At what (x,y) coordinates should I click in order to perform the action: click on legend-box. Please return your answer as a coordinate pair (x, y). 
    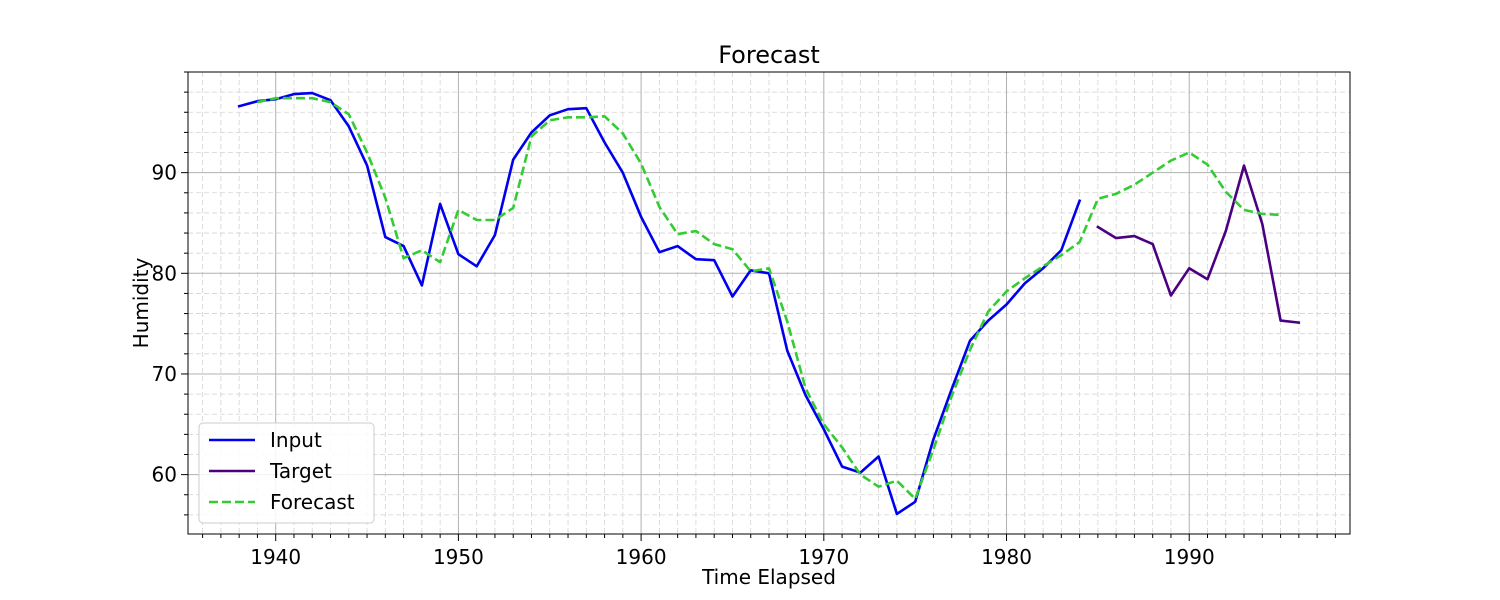
    Looking at the image, I should click on (286, 473).